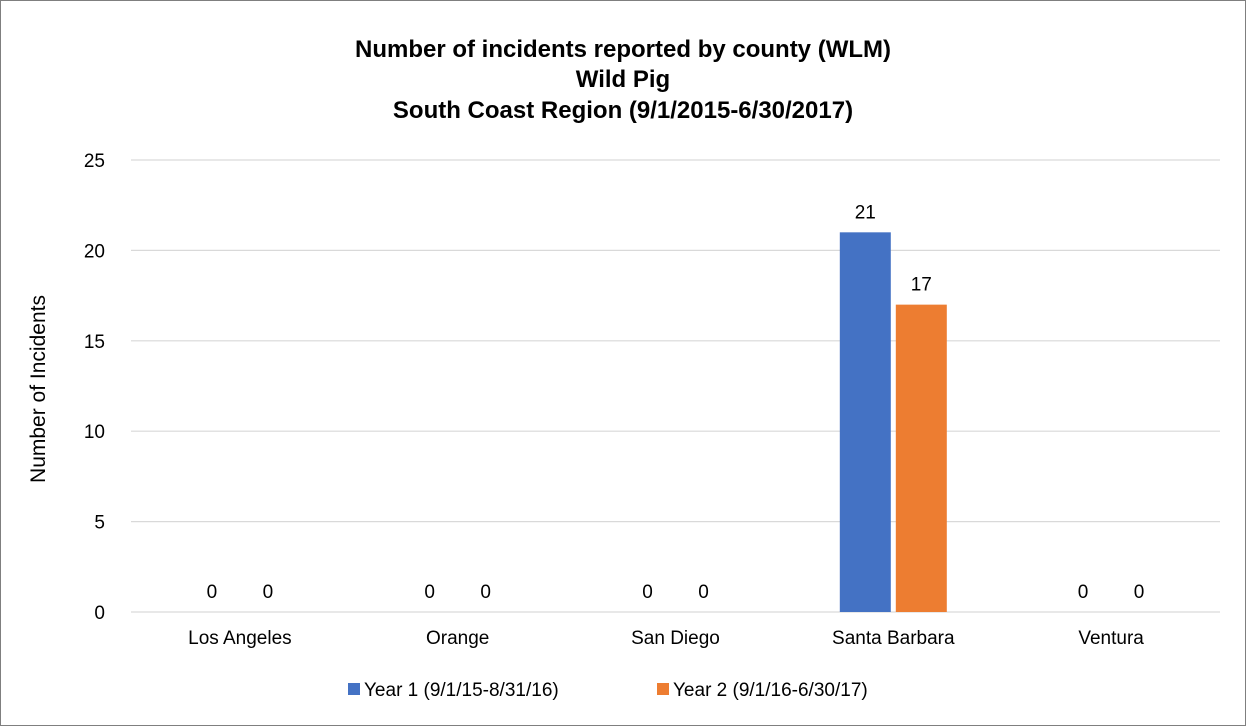 The width and height of the screenshot is (1246, 726). I want to click on y-axis-ticks: 0 5 10 15 20 25, so click(94, 387).